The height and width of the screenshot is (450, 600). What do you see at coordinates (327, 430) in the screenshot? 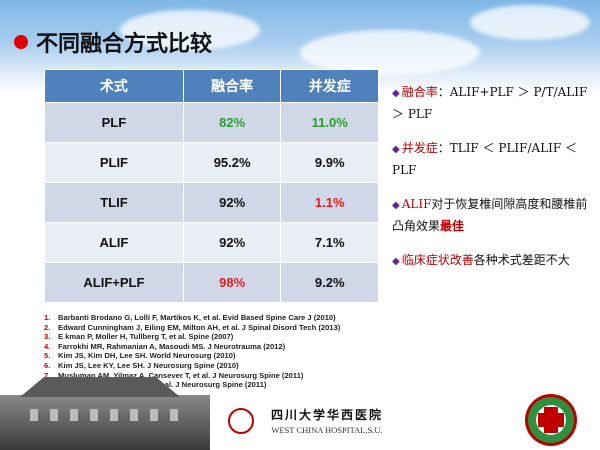
I see `hospital-name-en: WEST CHINA HOSPITAL,S.U.` at bounding box center [327, 430].